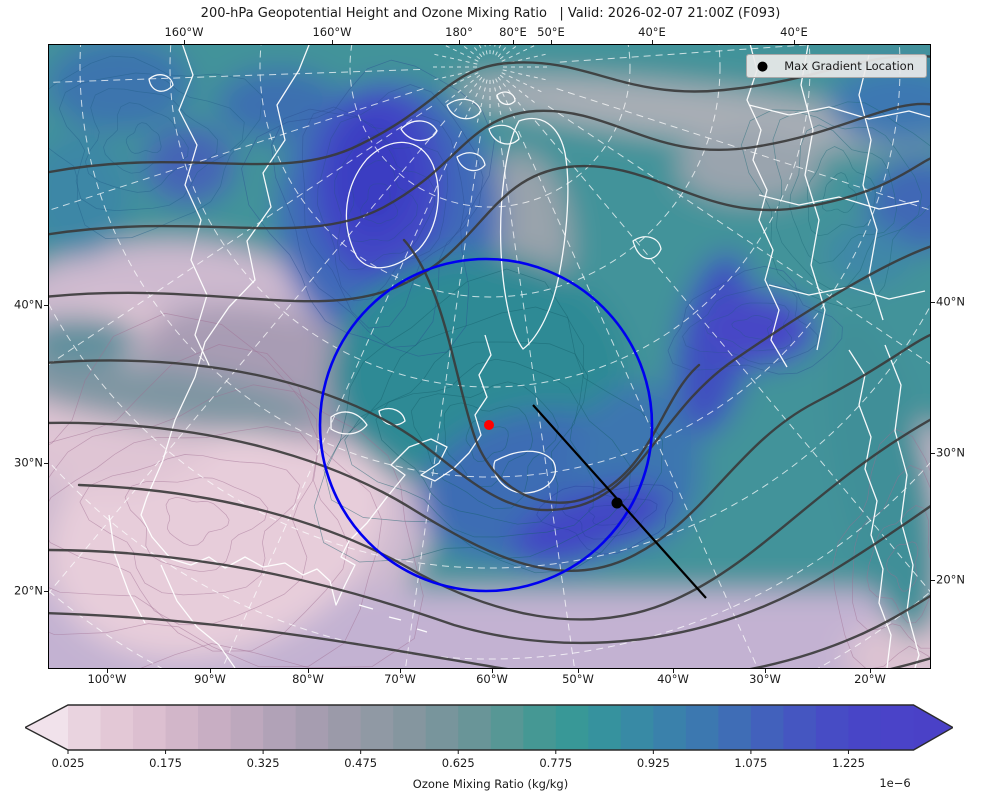 Image resolution: width=981 pixels, height=805 pixels. What do you see at coordinates (673, 679) in the screenshot?
I see `bottom-axis-tick-label: 40°W` at bounding box center [673, 679].